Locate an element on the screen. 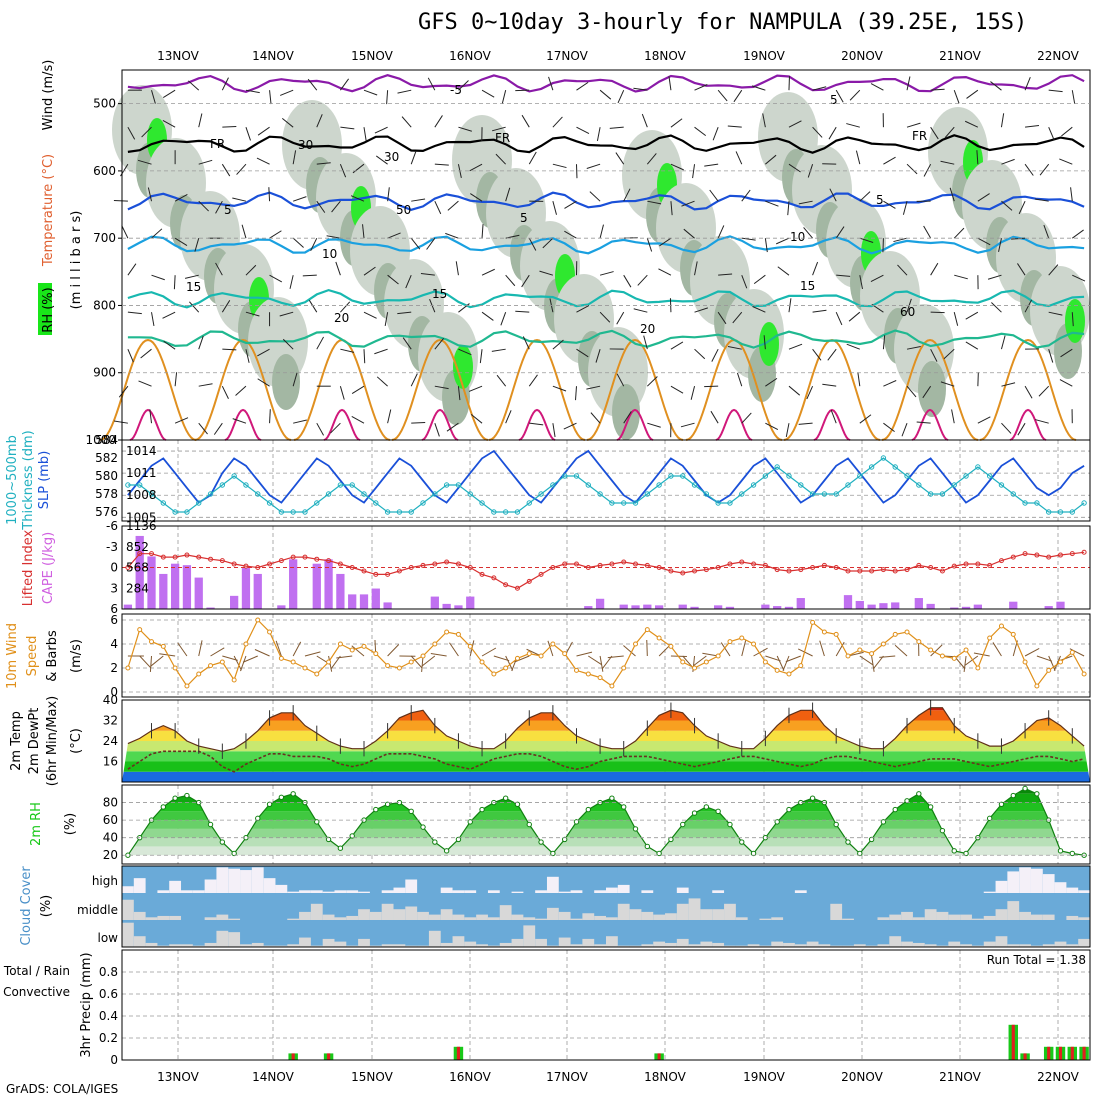  wind-speed-label: Speed is located at coordinates (32, 656).